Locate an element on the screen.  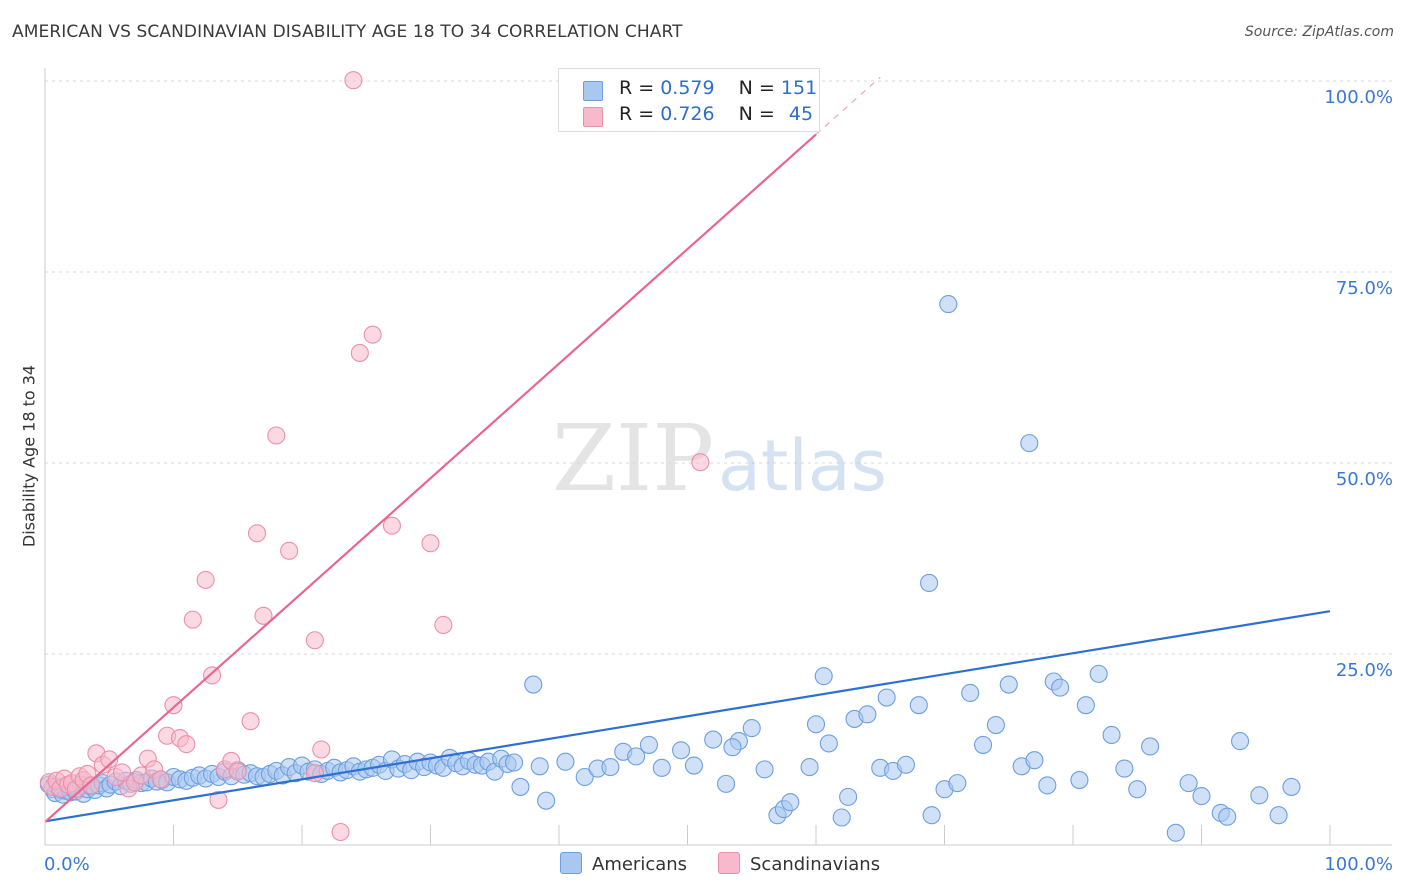
x-tick-label: 0.0% is located at coordinates (67, 864).